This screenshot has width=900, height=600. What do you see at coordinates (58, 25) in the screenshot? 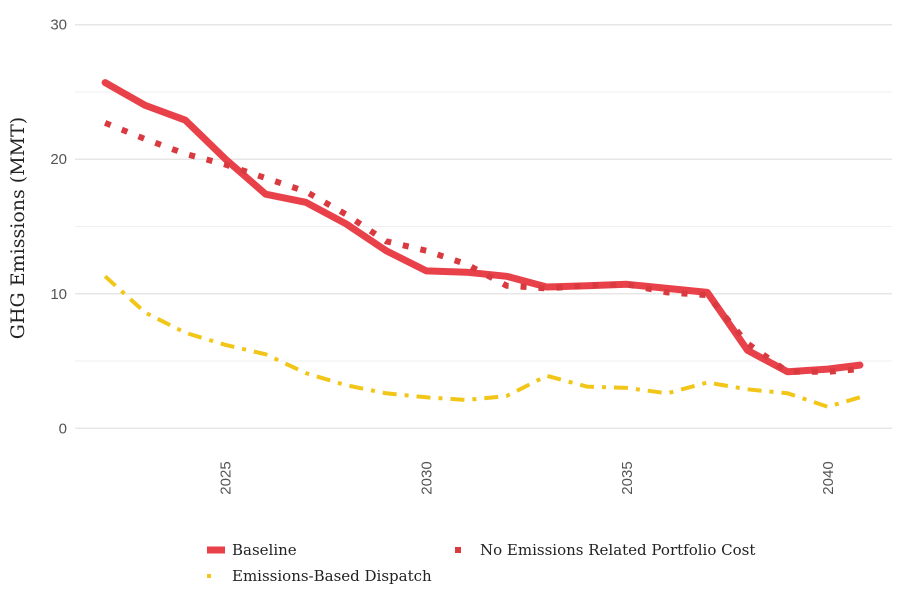
I see `y-tick-label: 30` at bounding box center [58, 25].